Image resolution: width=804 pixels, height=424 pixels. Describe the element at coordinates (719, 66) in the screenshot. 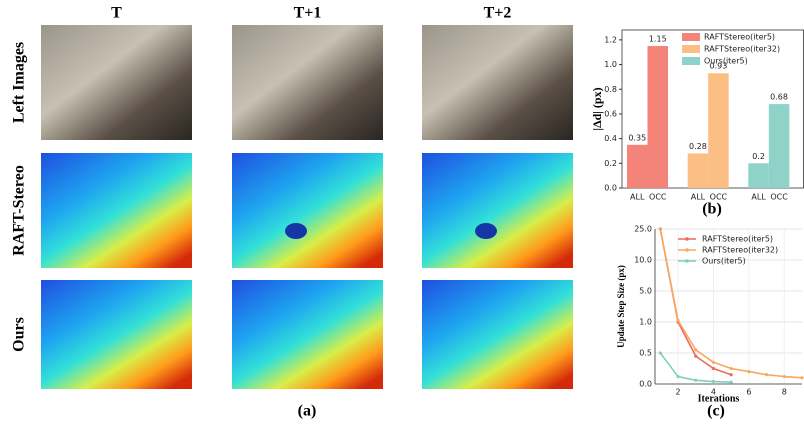

I see `value-label: 0.93` at that location.